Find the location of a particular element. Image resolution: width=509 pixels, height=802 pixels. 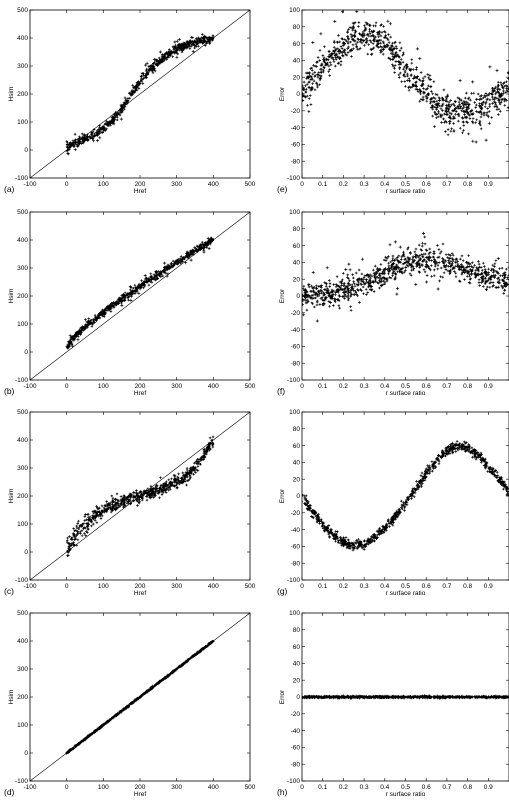

y-tick-label: 80 is located at coordinates (297, 630).